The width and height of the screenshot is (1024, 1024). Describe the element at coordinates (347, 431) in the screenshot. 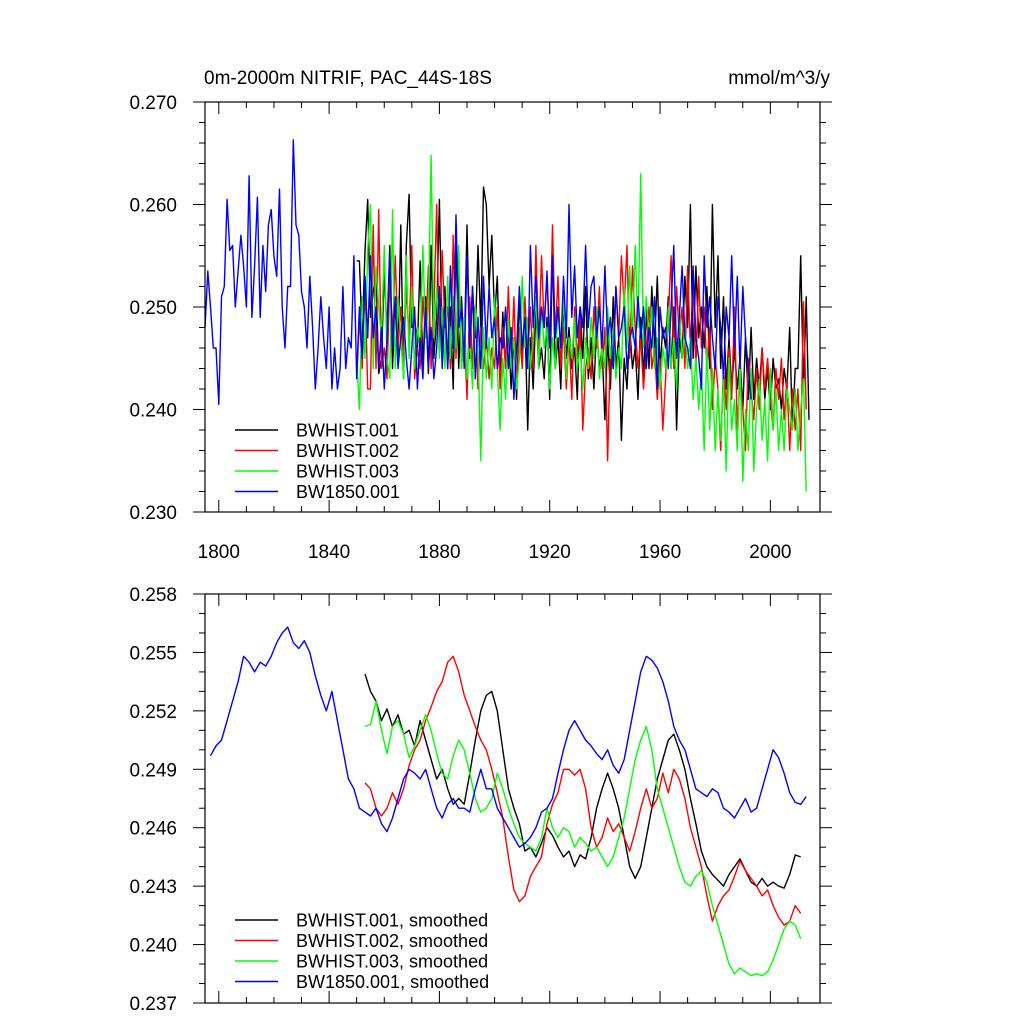

I see `top-legend-label: BWHIST.001` at that location.